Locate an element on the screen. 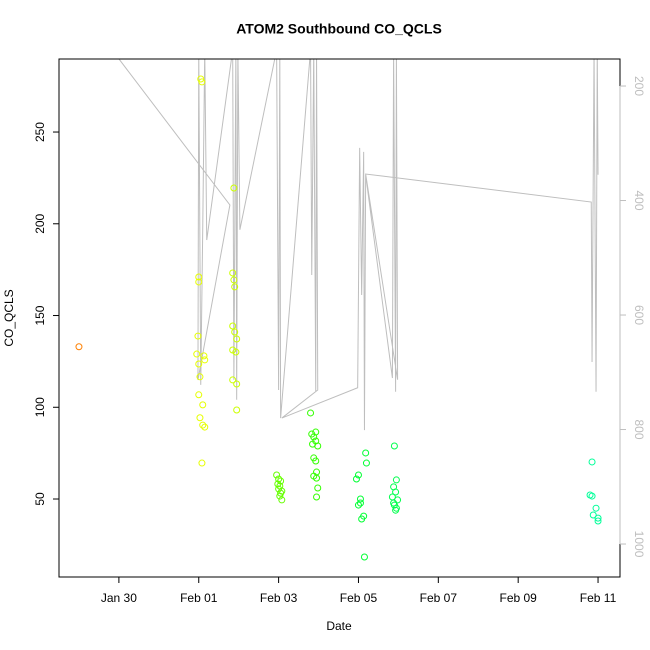 The image size is (650, 650). y-tick-label: 150 is located at coordinates (40, 315).